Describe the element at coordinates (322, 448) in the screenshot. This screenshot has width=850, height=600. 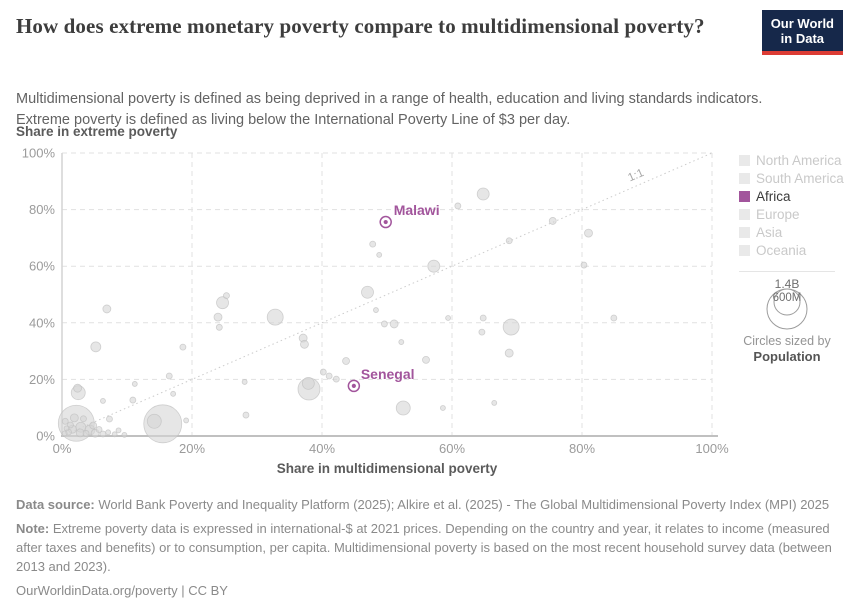
I see `x-tick-label: 40%` at that location.